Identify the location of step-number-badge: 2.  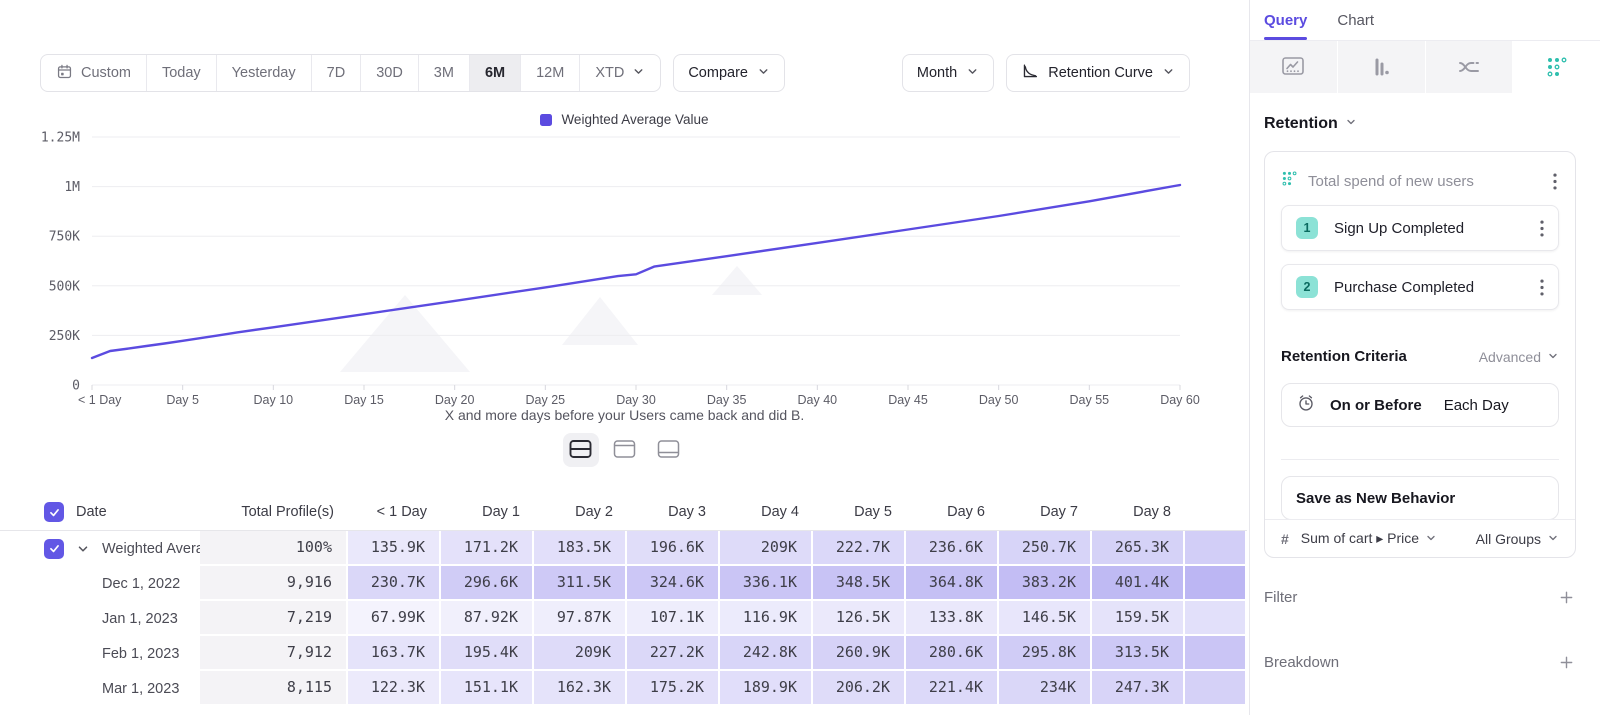
(1307, 287).